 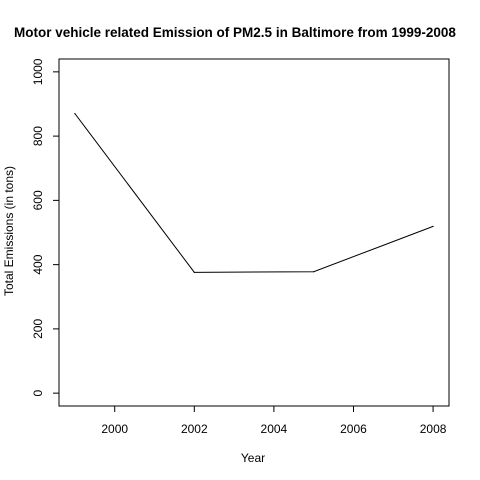 What do you see at coordinates (38, 136) in the screenshot?
I see `y-tick-label: 800` at bounding box center [38, 136].